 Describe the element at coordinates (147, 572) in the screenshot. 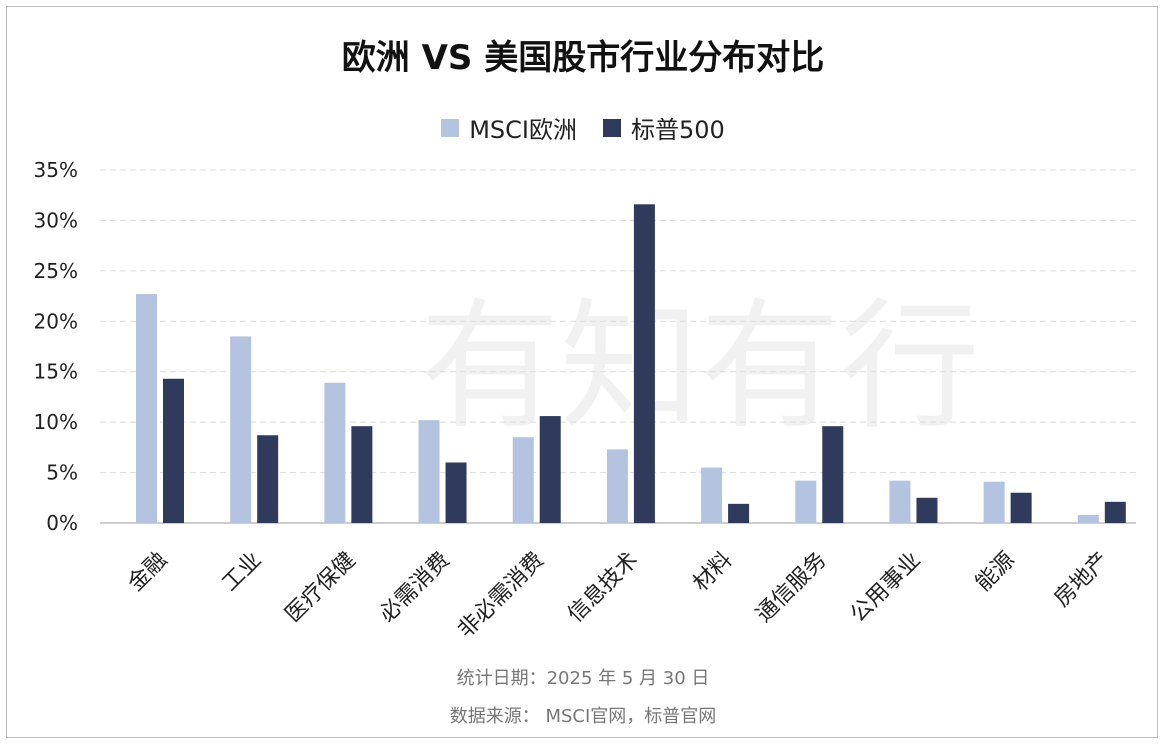

I see `x-tick-label: 金融` at that location.